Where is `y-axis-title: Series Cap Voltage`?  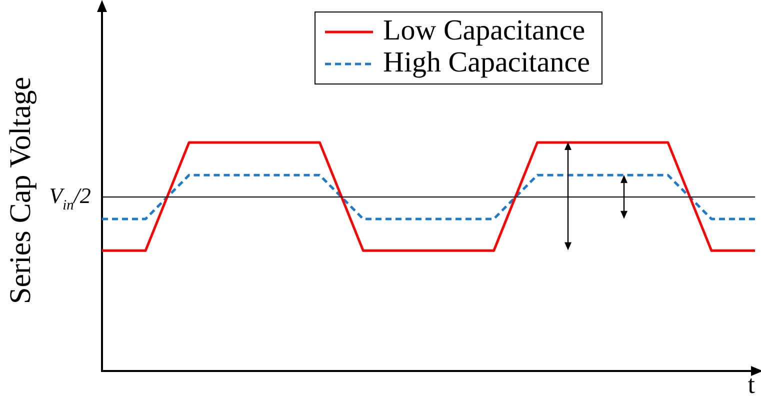
y-axis-title: Series Cap Voltage is located at coordinates (20, 190).